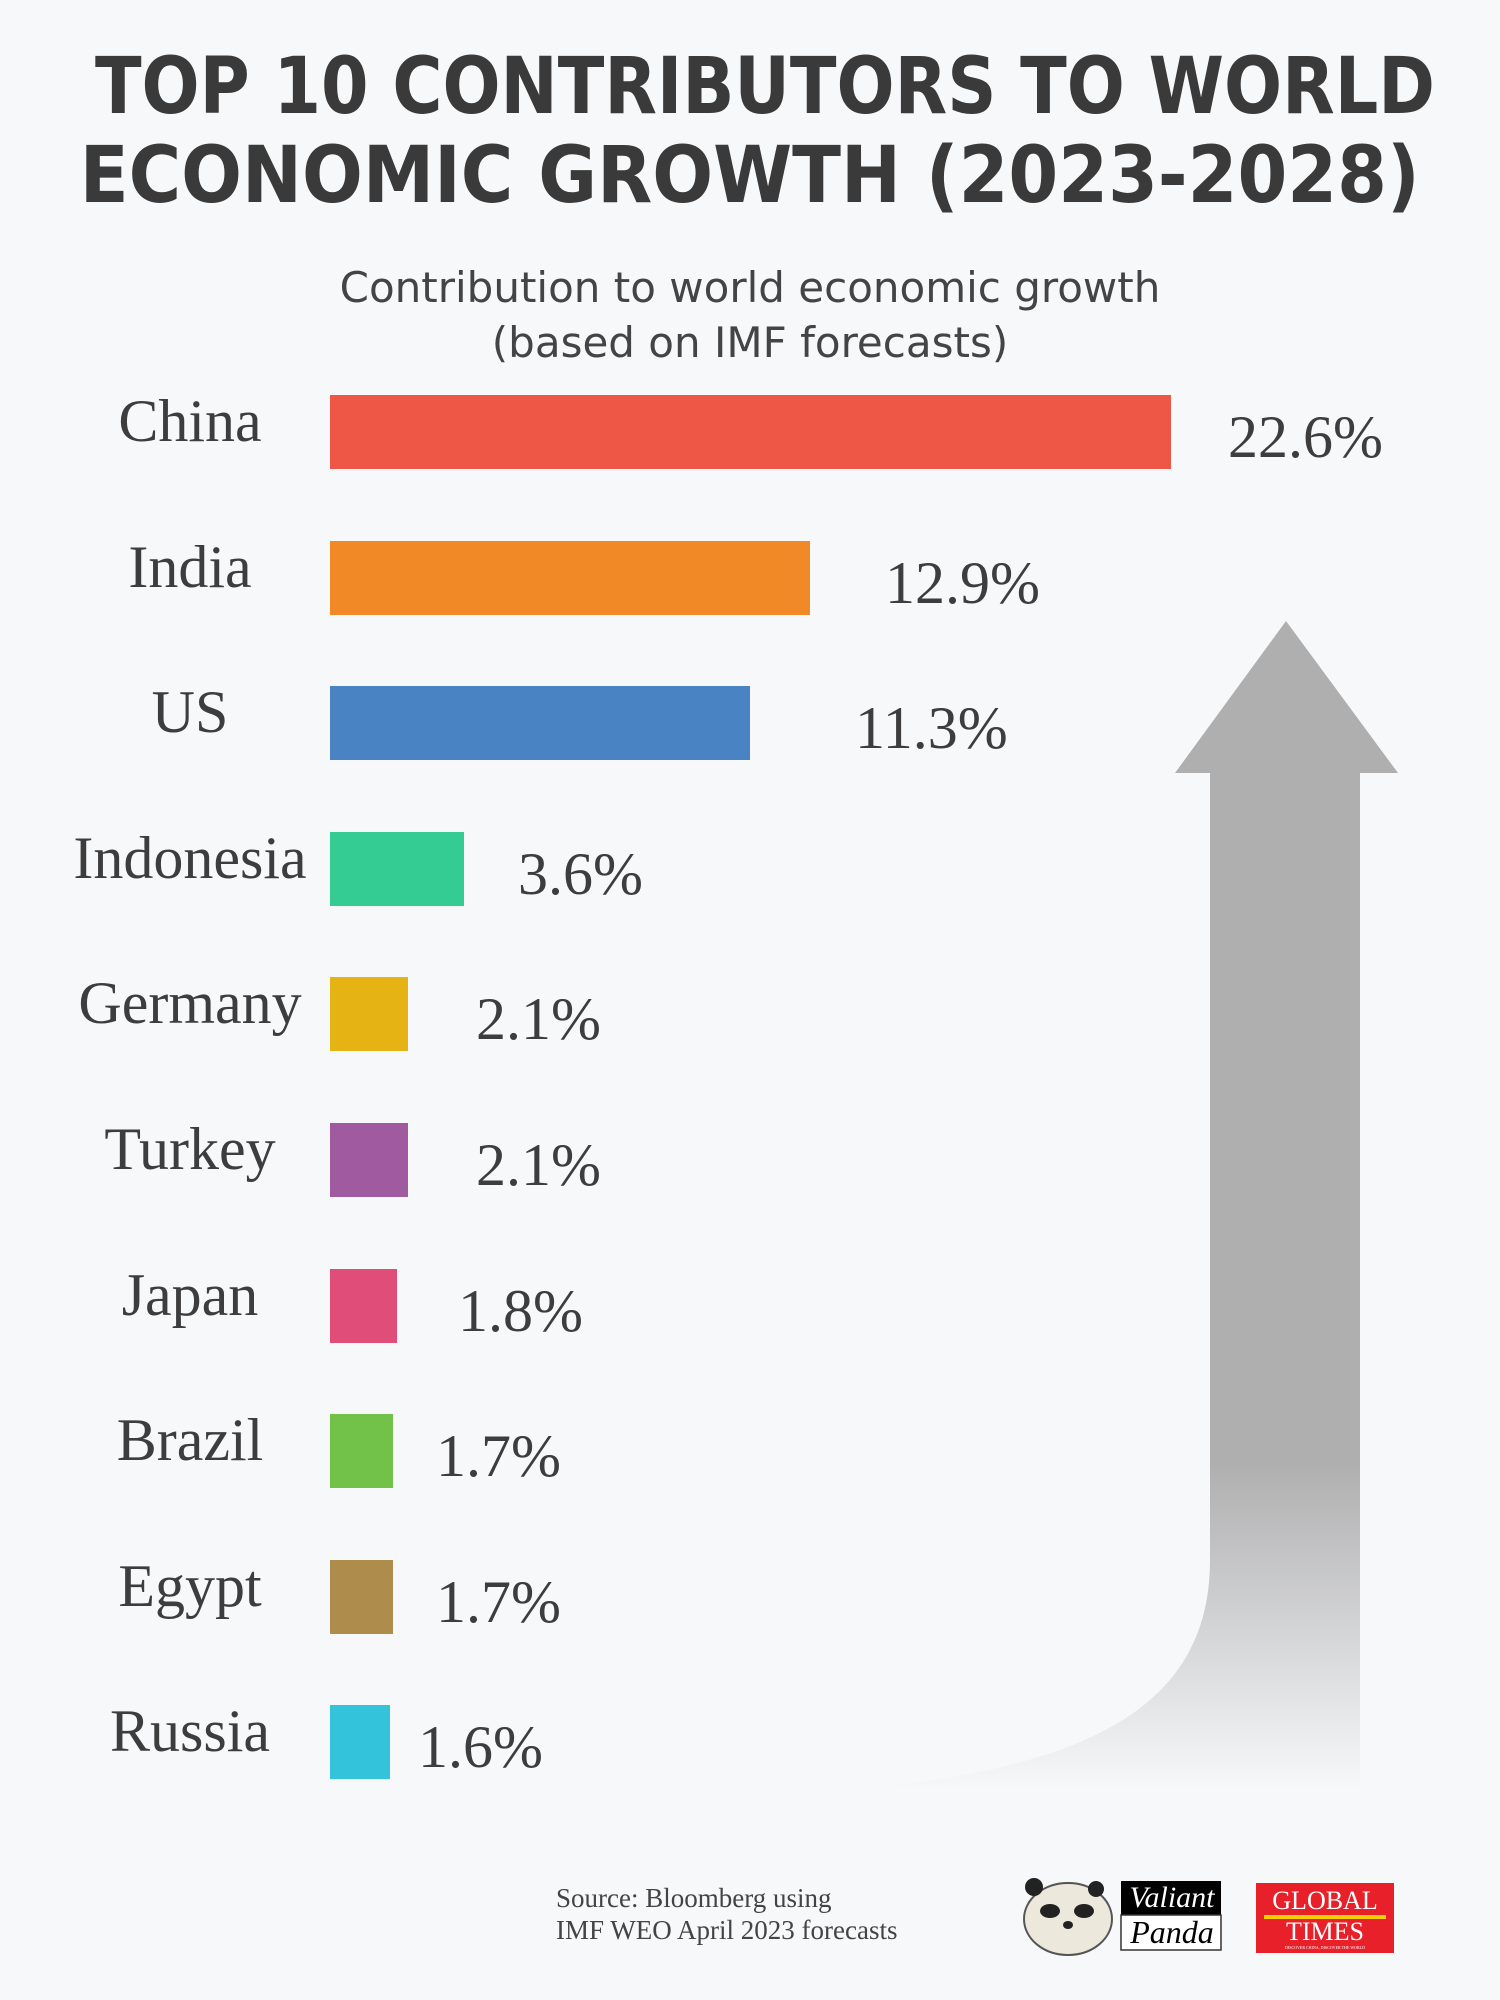 The image size is (1500, 2000). What do you see at coordinates (750, 342) in the screenshot?
I see `chart-subtitle-line-2: (based on IMF forecasts)` at bounding box center [750, 342].